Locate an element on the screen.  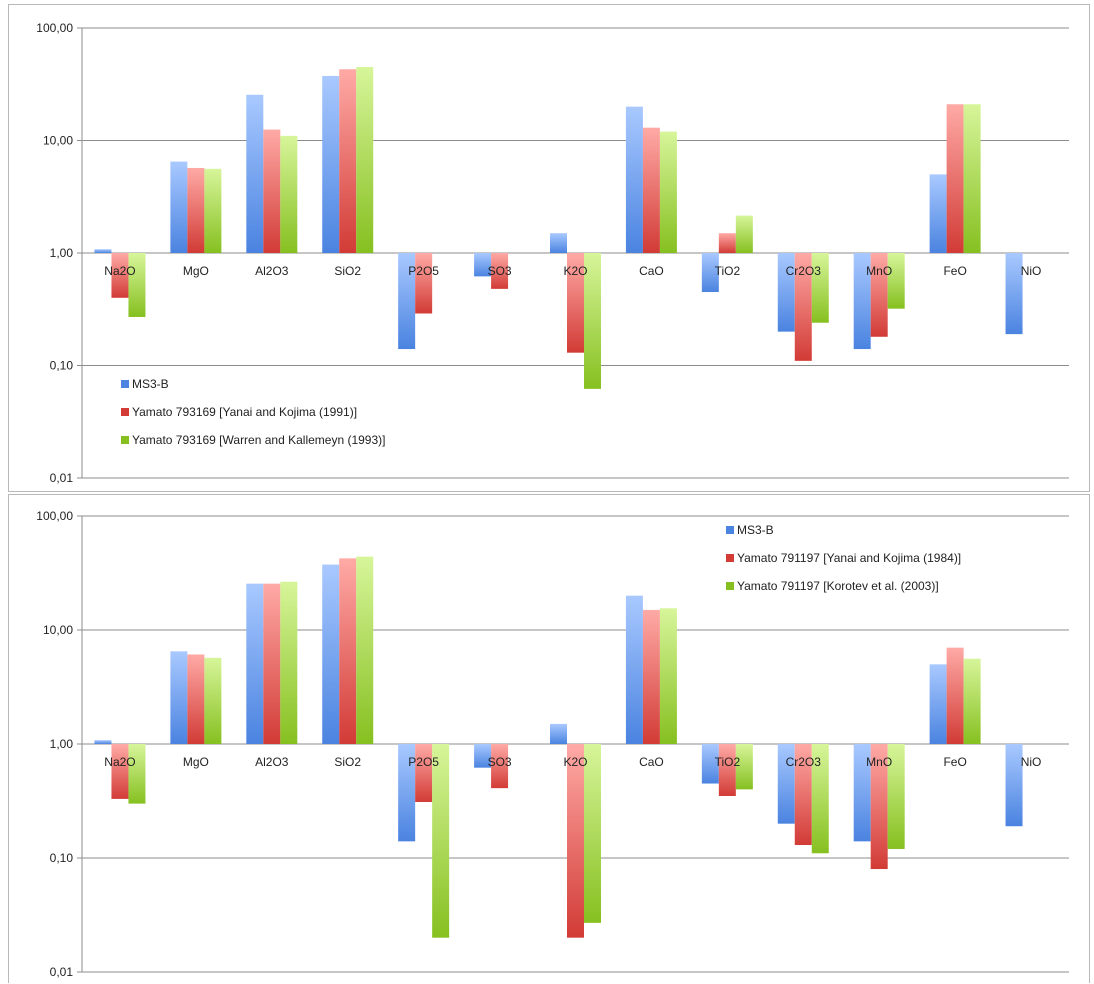
legend-label: Yamato 791197 [Korotev et al. (2003)] is located at coordinates (838, 586).